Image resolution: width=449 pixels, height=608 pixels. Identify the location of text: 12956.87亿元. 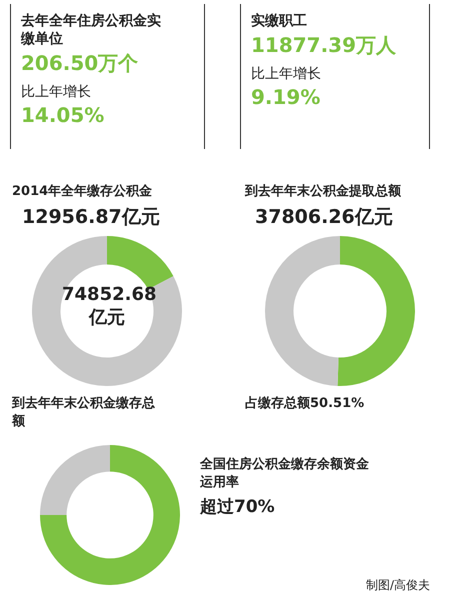
(91, 217).